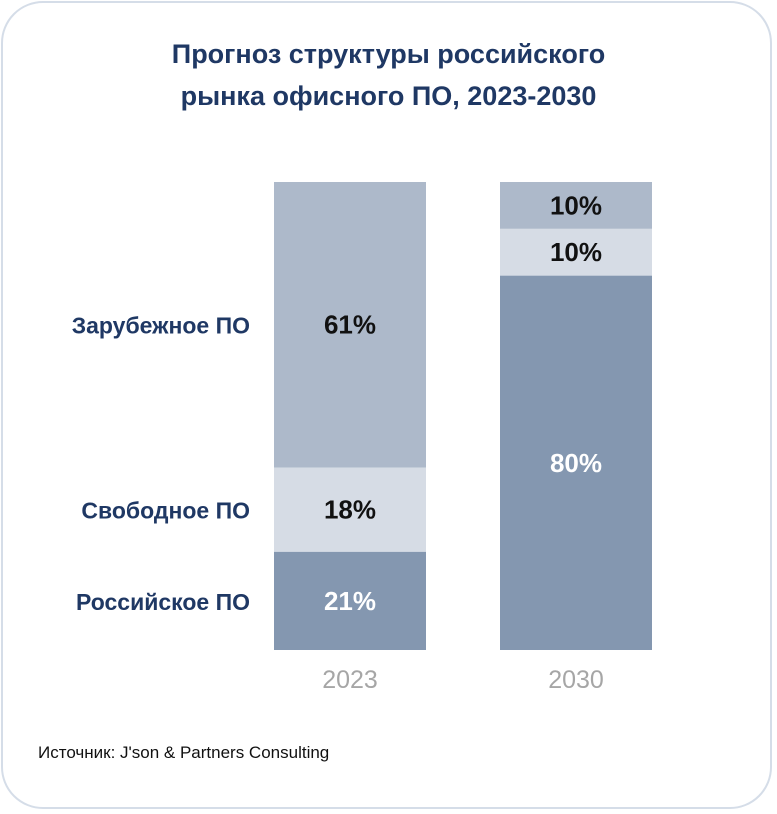  Describe the element at coordinates (161, 326) in the screenshot. I see `series-label-3: Зарубежное ПО` at that location.